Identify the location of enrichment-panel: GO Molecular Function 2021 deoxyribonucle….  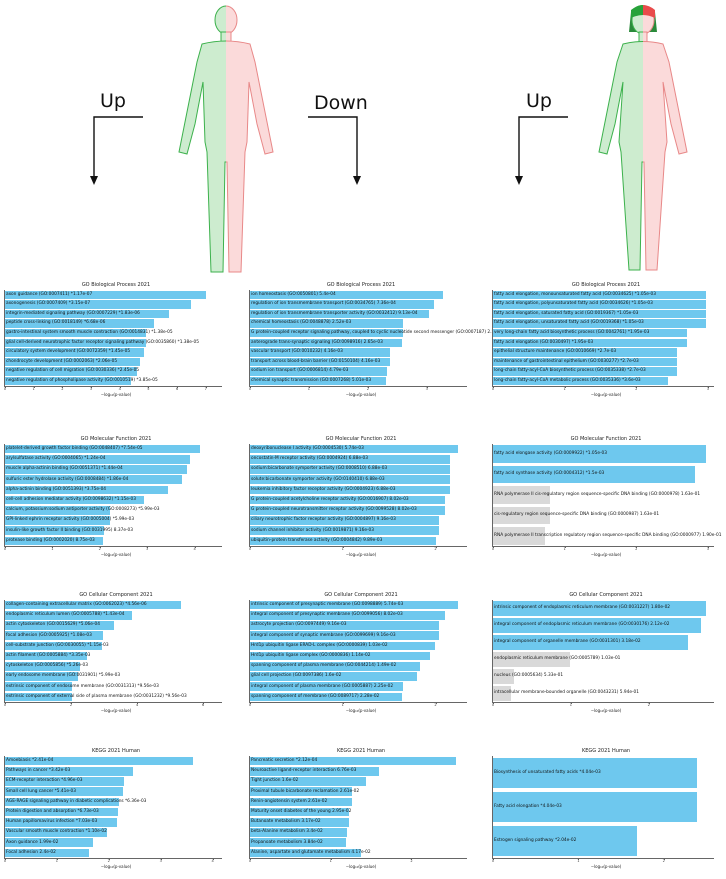
(361, 498).